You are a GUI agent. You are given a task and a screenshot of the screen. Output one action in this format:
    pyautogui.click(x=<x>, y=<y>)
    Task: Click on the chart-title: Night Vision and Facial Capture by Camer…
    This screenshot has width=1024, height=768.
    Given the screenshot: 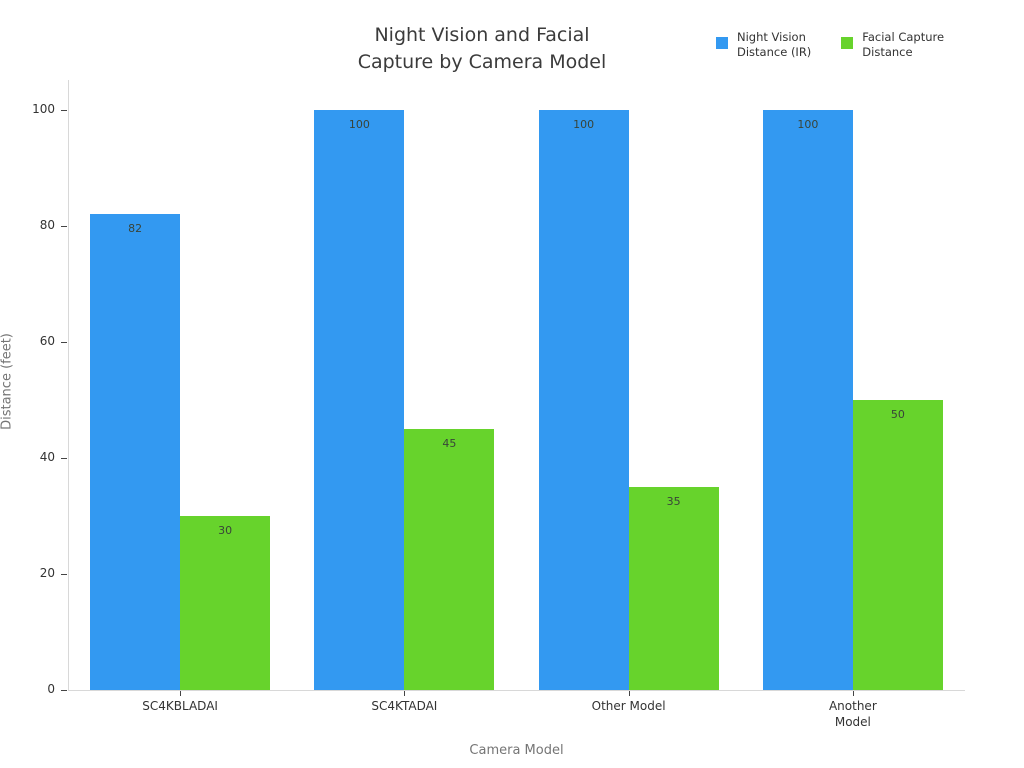 What is the action you would take?
    pyautogui.click(x=482, y=48)
    